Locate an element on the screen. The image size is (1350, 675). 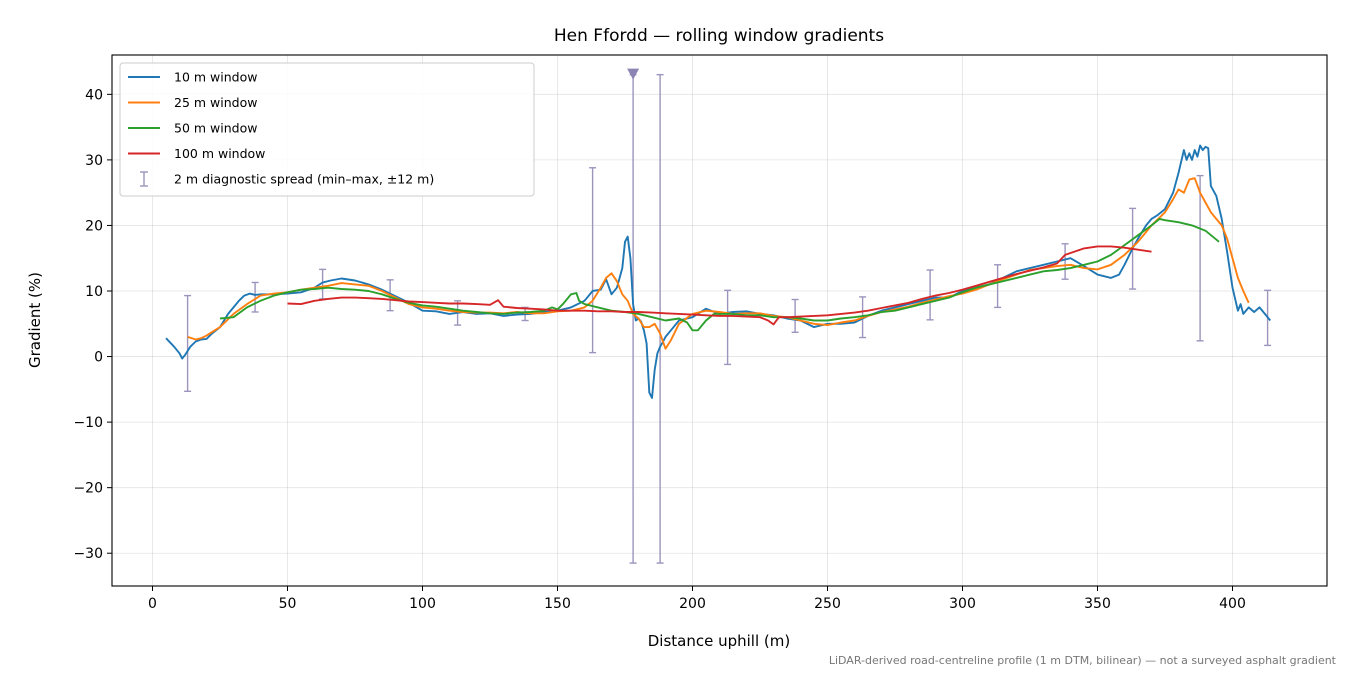
x-tick-label: 150 is located at coordinates (557, 604).